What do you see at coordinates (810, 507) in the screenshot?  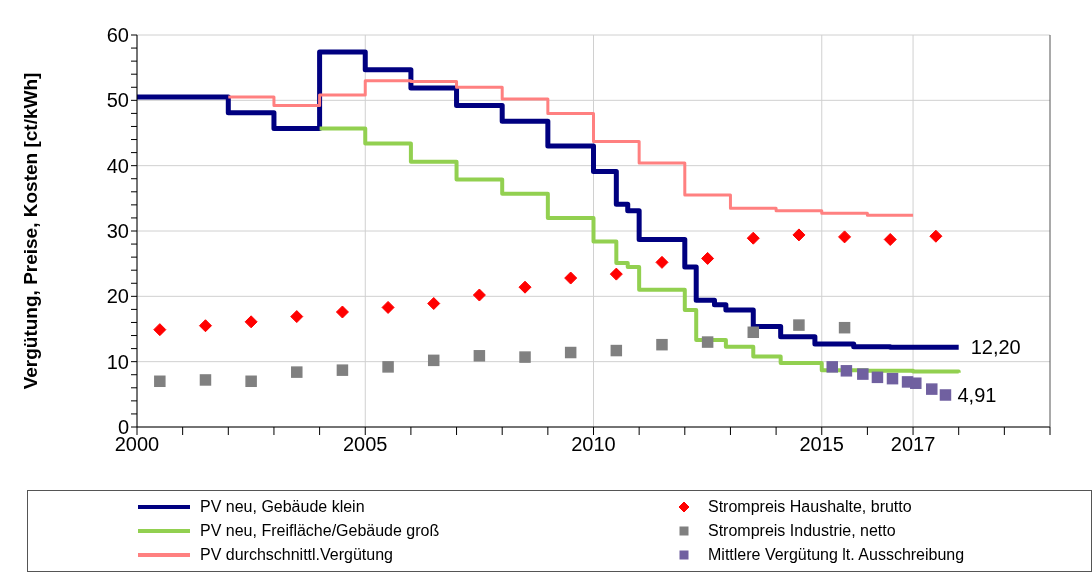 I see `legend-label: Strompreis Haushalte, brutto` at bounding box center [810, 507].